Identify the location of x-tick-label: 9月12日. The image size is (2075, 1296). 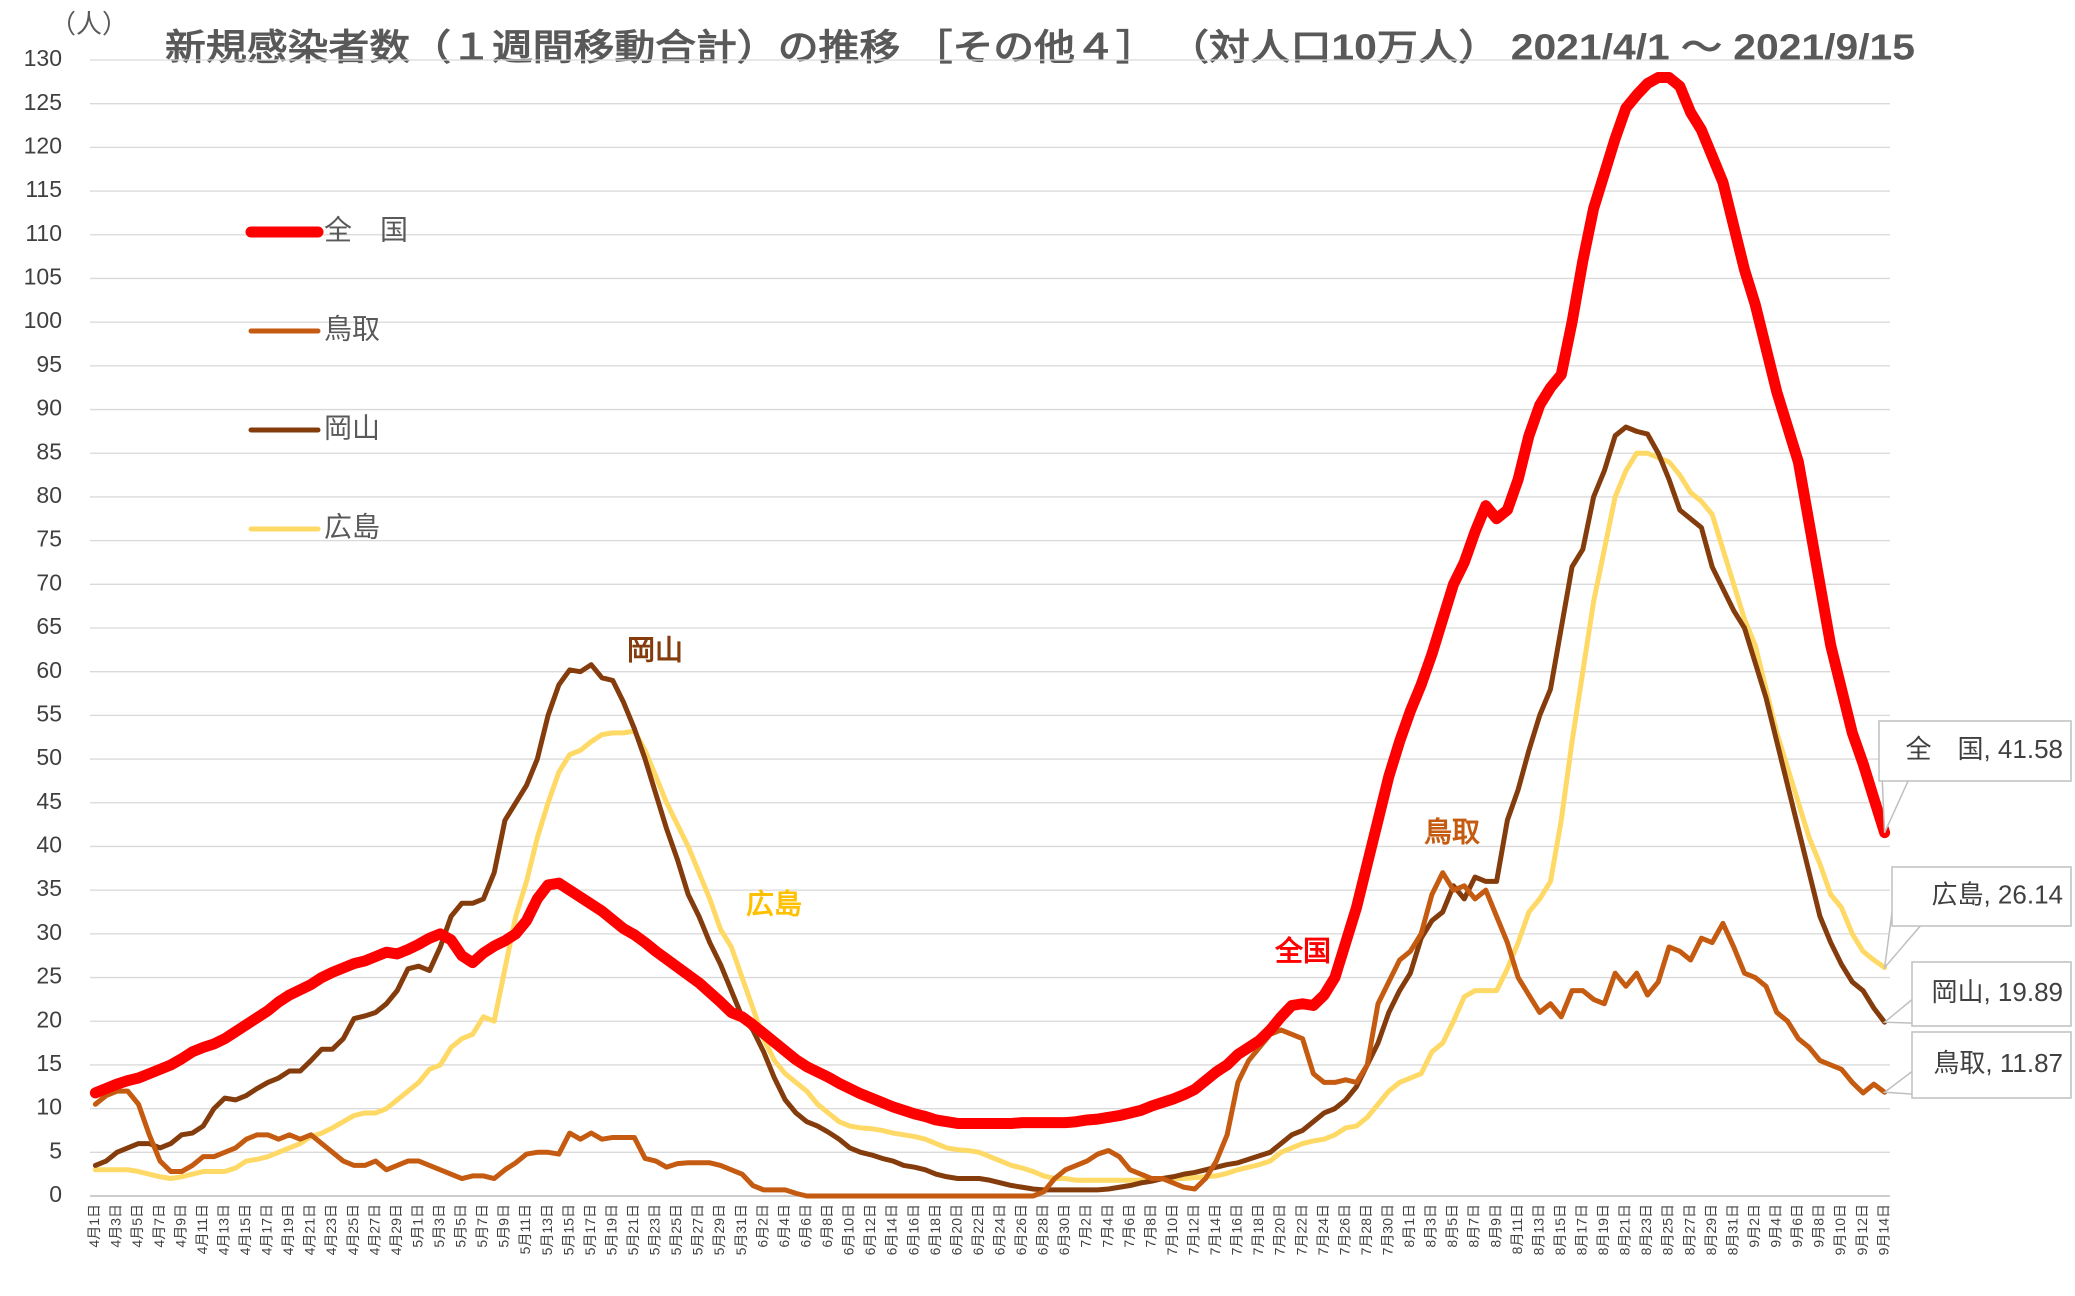
(1862, 1229).